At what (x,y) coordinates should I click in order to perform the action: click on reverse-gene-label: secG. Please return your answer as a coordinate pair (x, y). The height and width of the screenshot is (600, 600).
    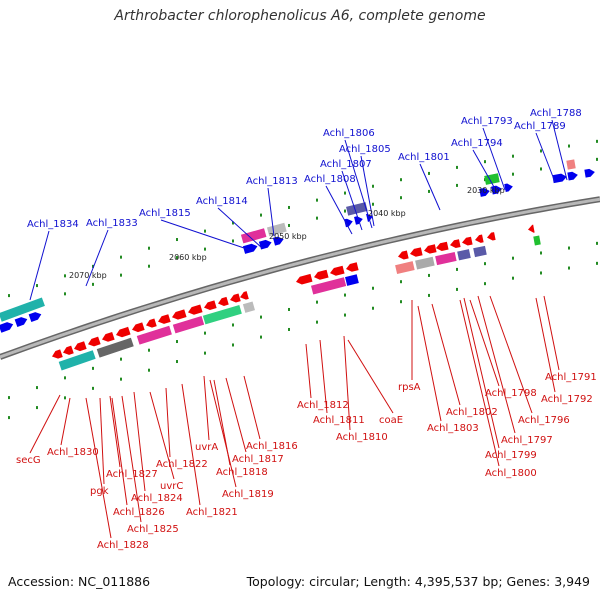
    Looking at the image, I should click on (28, 460).